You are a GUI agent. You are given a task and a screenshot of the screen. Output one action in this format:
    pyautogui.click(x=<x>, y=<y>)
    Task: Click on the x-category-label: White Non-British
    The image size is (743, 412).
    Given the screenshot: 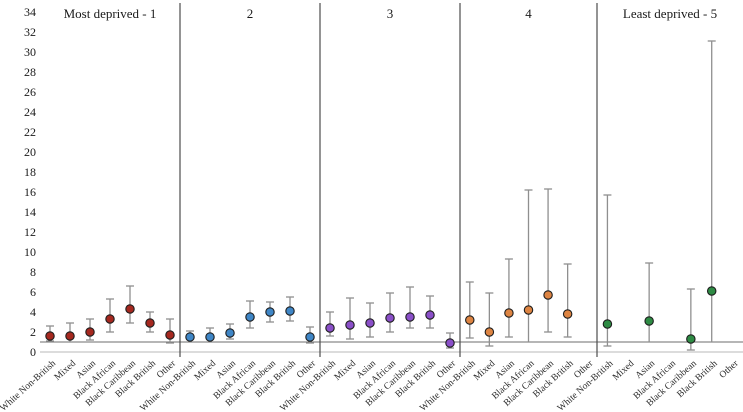 What is the action you would take?
    pyautogui.click(x=29, y=385)
    